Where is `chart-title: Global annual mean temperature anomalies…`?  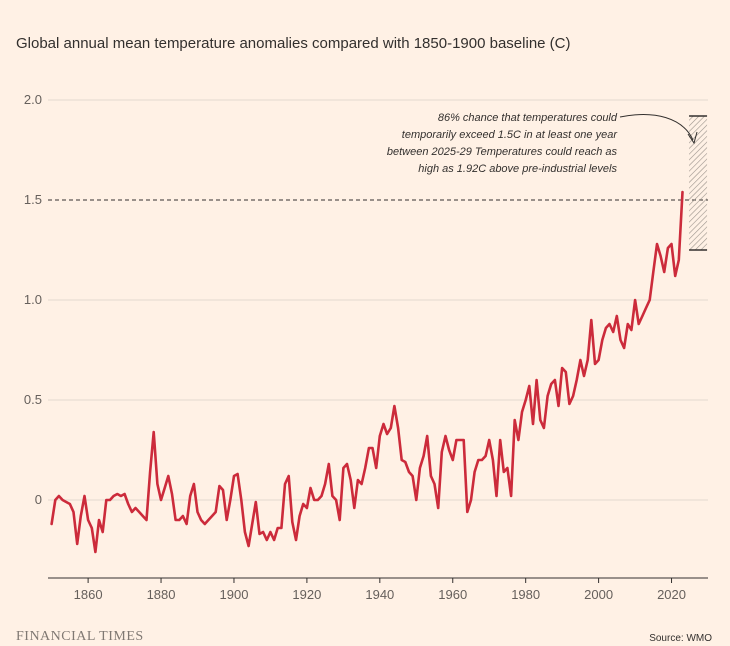
chart-title: Global annual mean temperature anomalies… is located at coordinates (293, 43).